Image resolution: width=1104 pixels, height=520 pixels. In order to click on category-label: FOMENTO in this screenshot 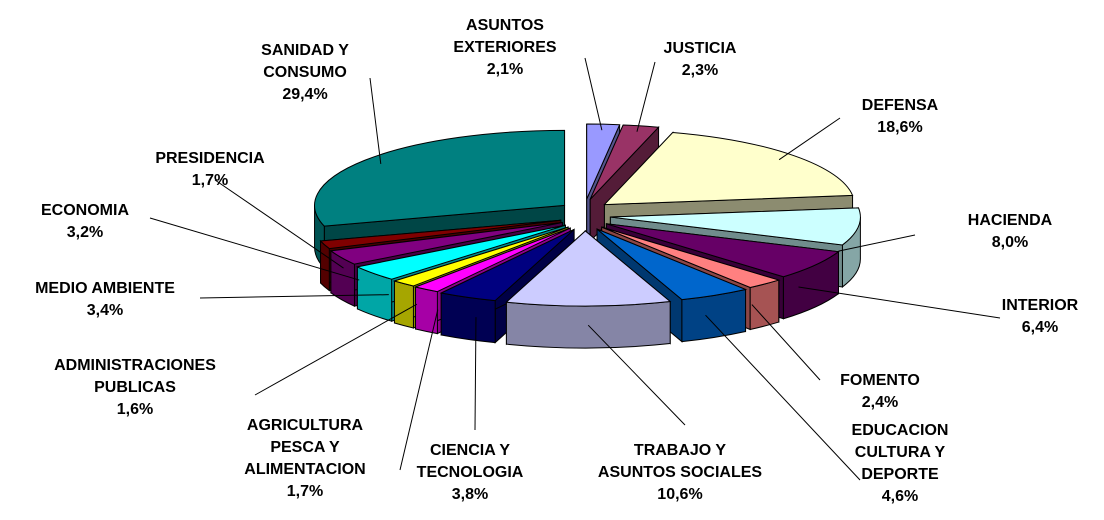, I will do `click(880, 380)`.